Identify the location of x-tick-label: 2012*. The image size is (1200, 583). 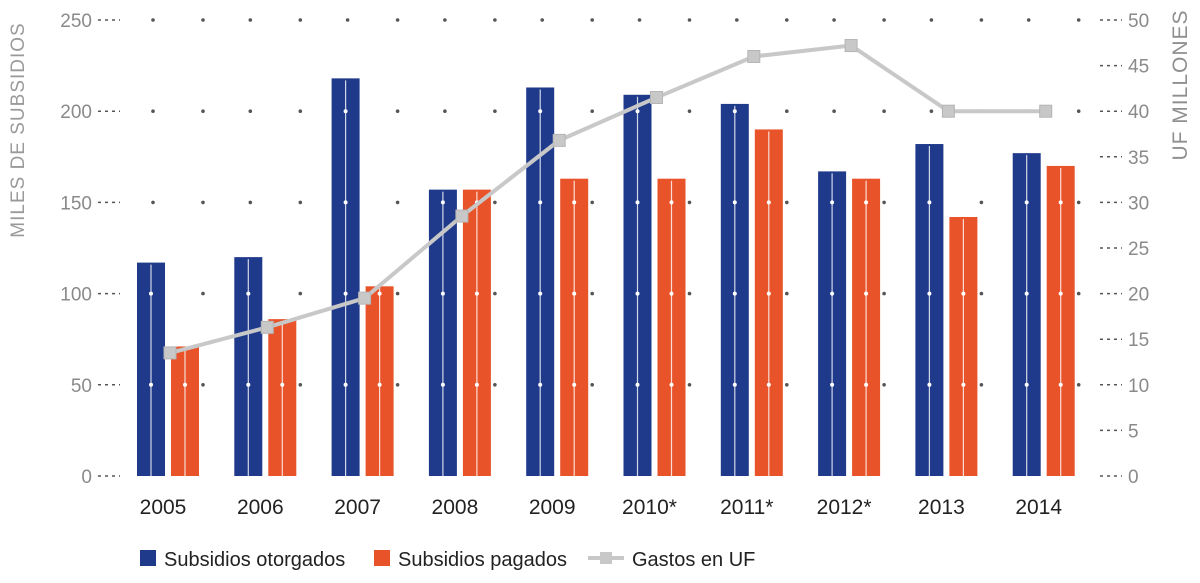
(844, 507).